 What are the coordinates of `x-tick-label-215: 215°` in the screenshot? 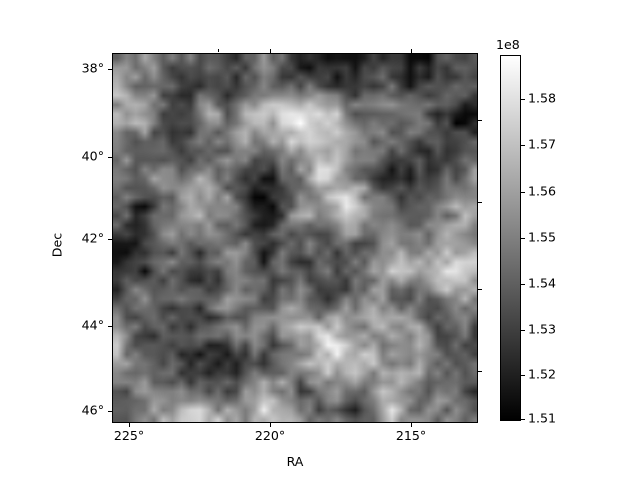 It's located at (411, 435).